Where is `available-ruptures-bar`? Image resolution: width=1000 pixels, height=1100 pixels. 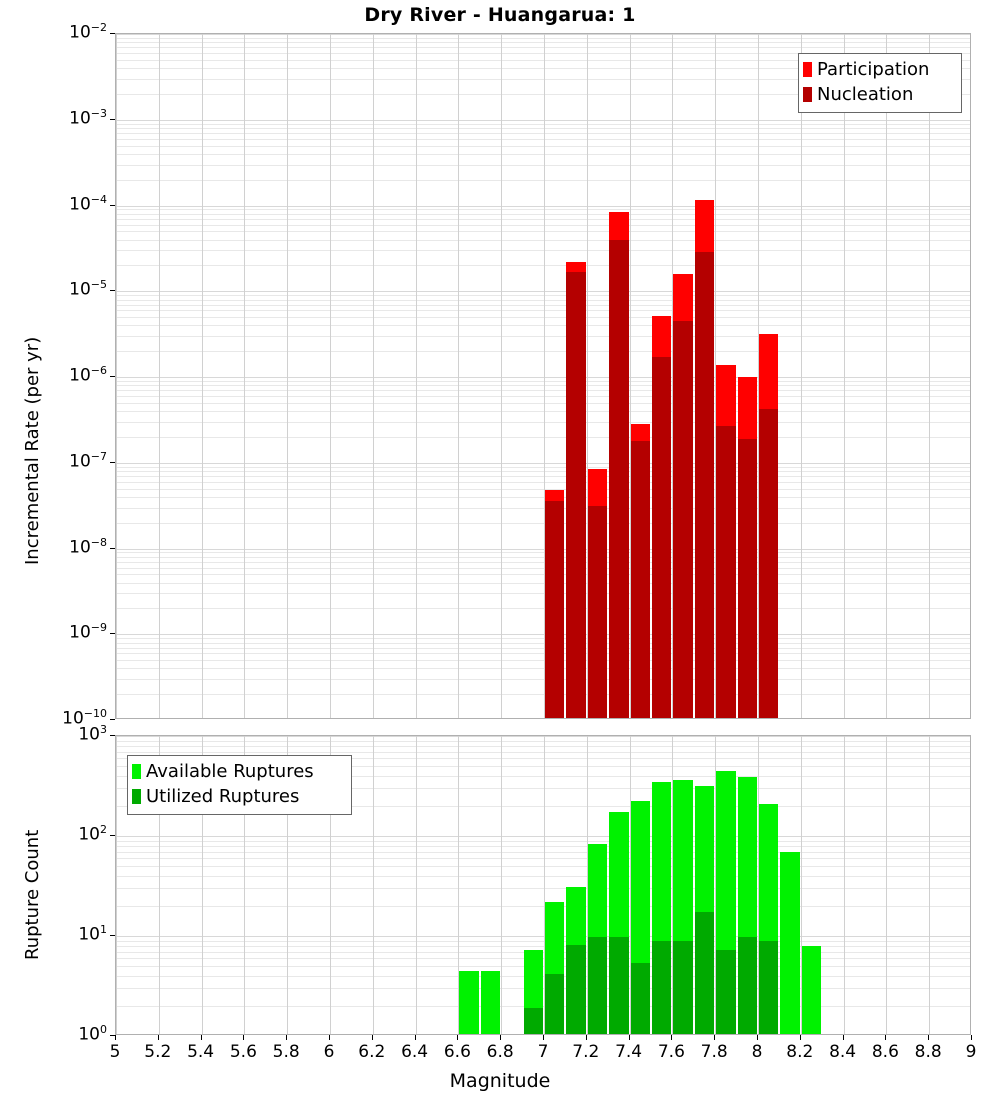 available-ruptures-bar is located at coordinates (790, 942).